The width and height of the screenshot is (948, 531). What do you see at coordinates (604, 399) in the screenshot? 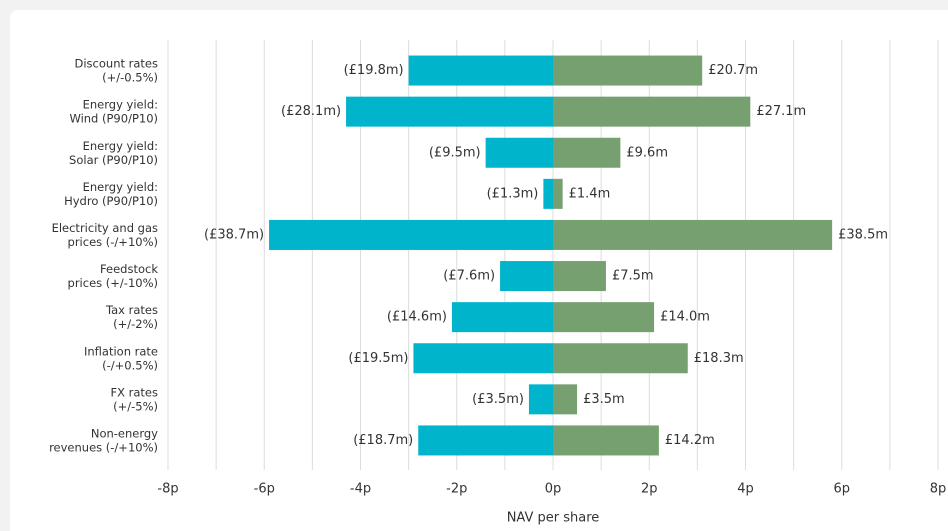
I see `bar-label: £3.5m` at bounding box center [604, 399].